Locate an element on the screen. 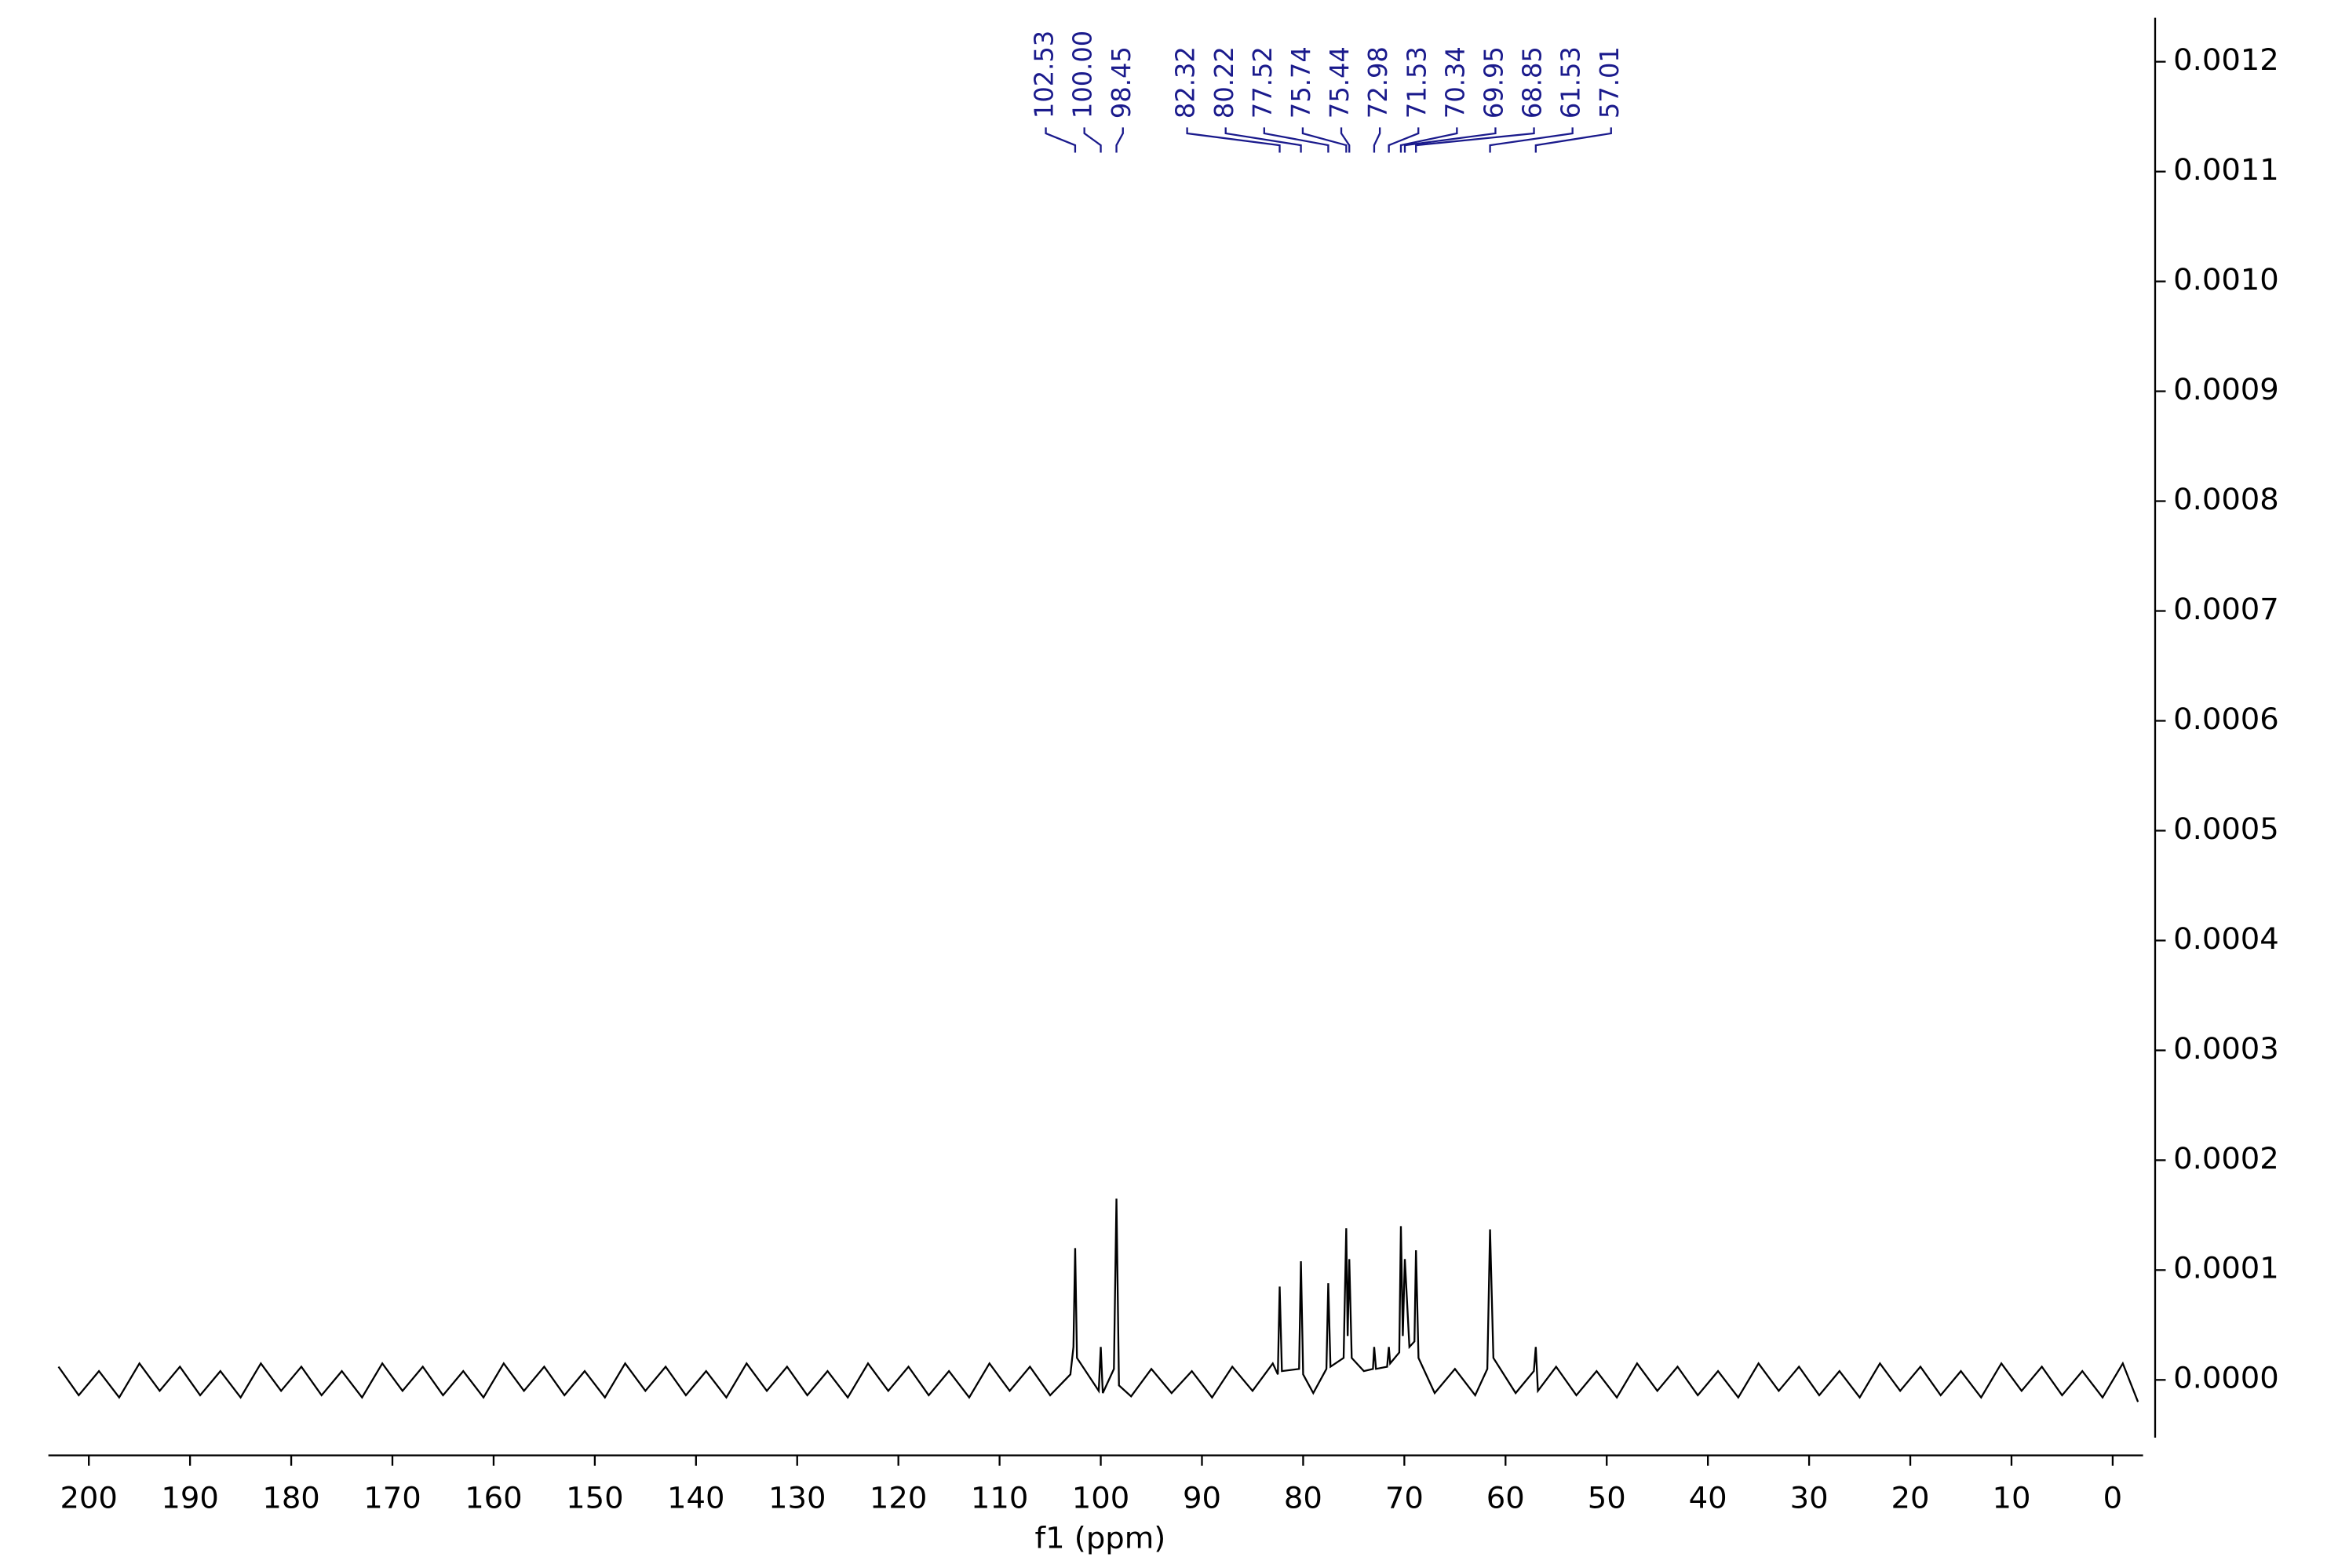 The width and height of the screenshot is (2338, 1568). x-tick-label: 30 is located at coordinates (1809, 1498).